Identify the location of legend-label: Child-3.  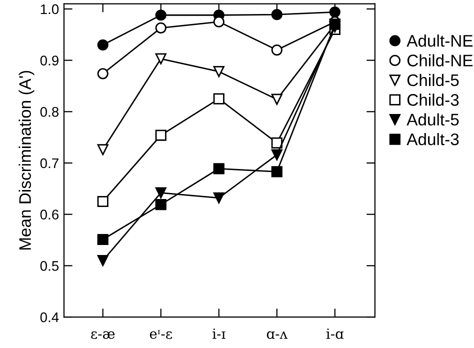
(433, 100).